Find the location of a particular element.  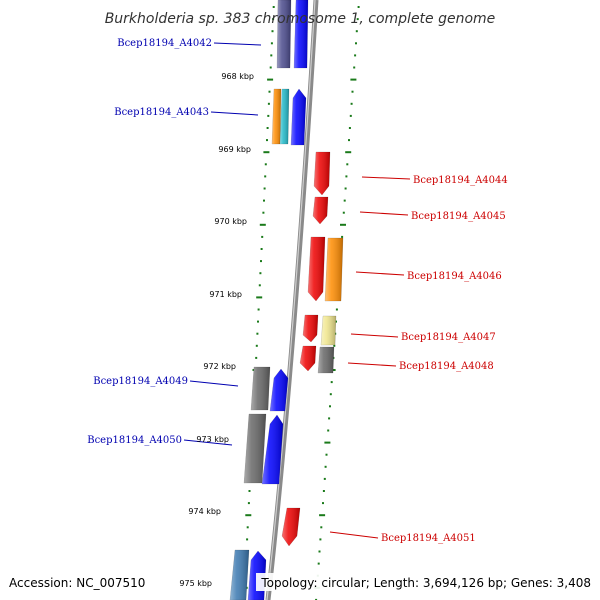

gene-label-a4050: Bcep18194_A4050 is located at coordinates (134, 440).